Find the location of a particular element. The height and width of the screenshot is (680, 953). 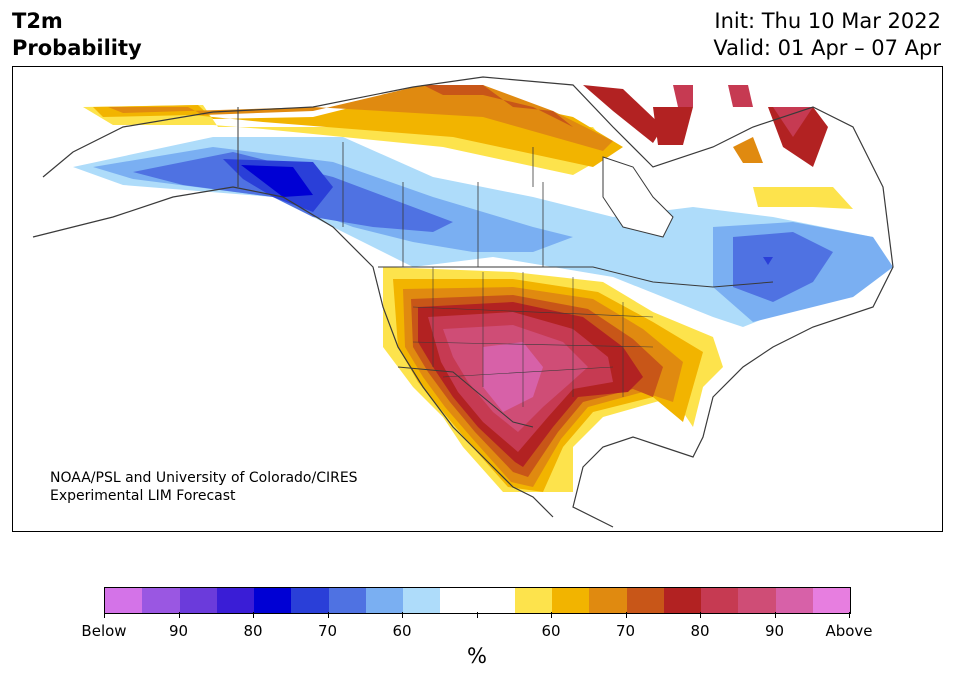

hudson-bay is located at coordinates (638, 197).